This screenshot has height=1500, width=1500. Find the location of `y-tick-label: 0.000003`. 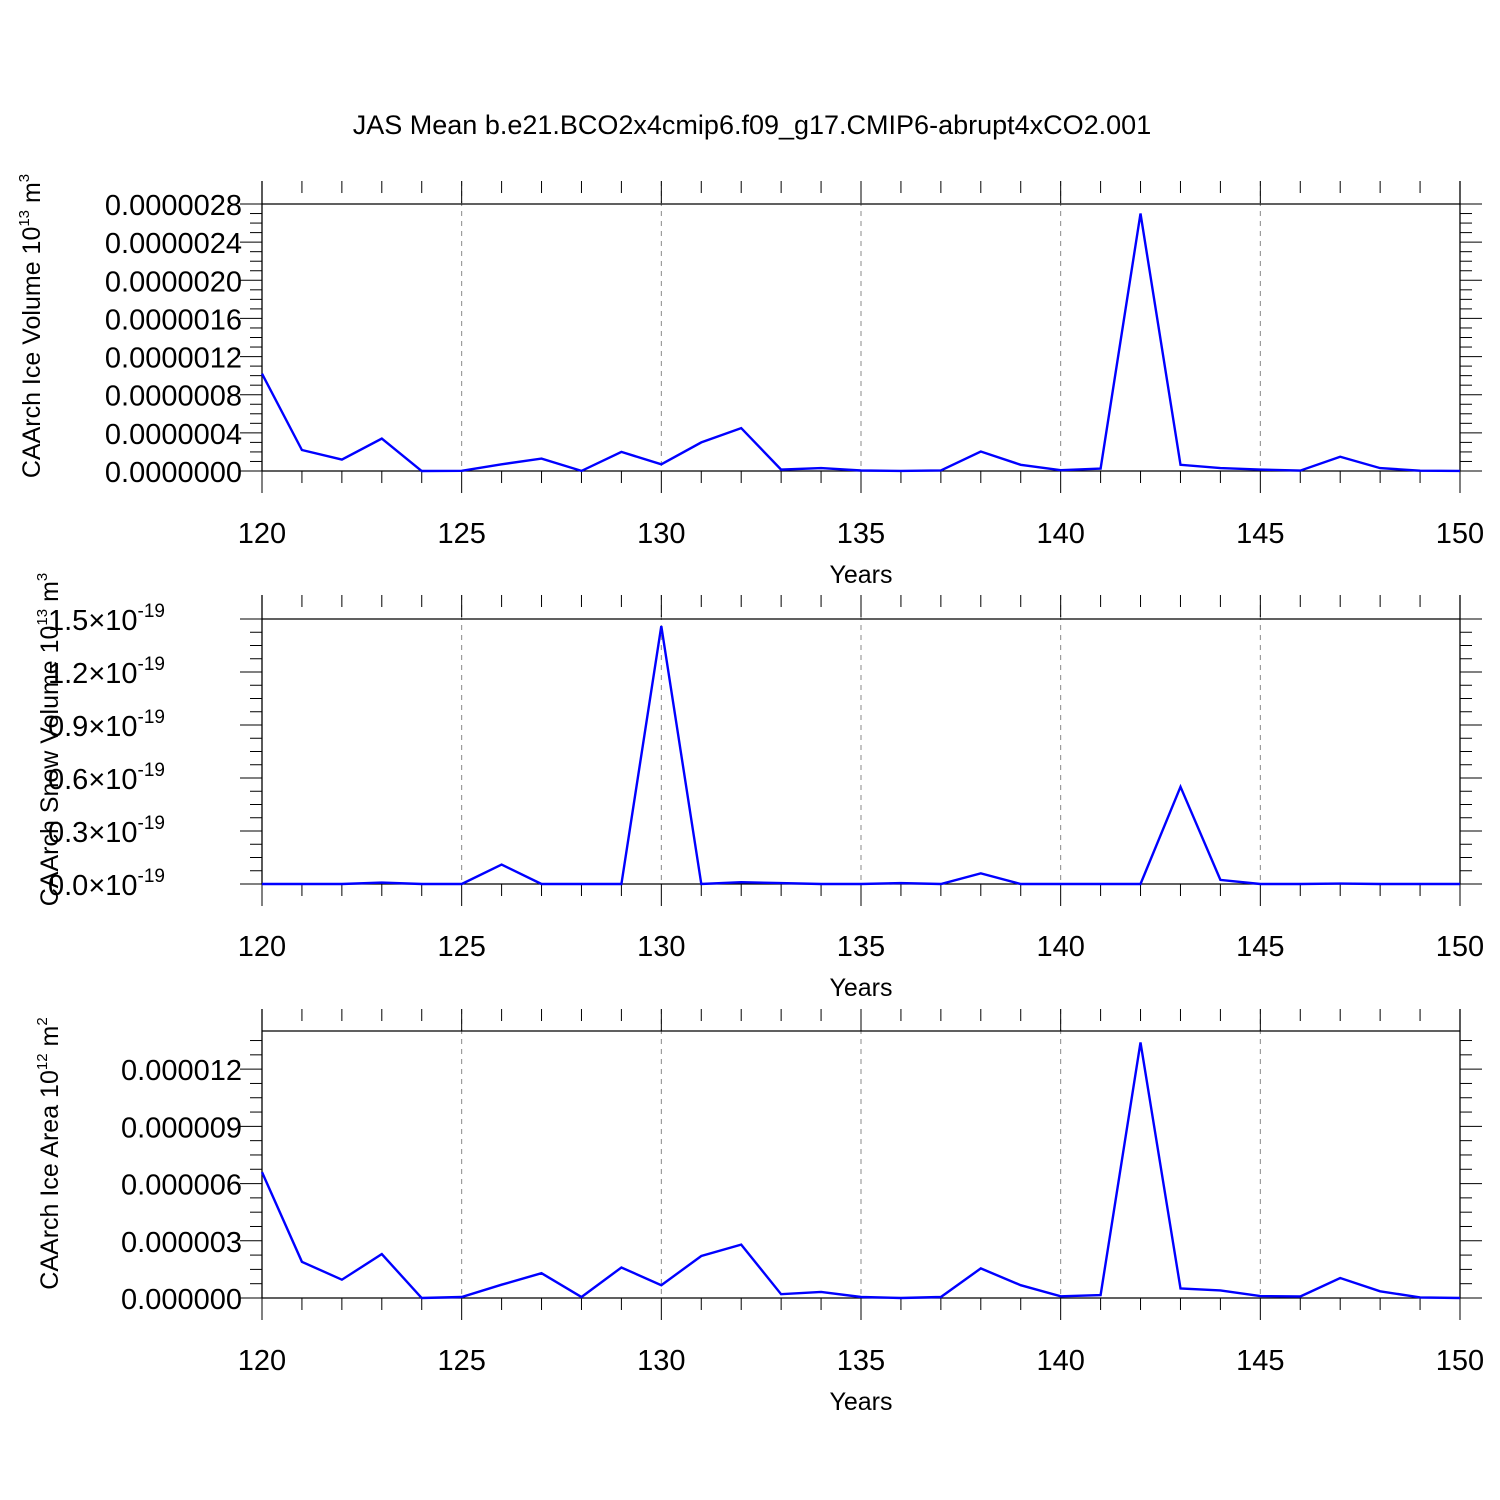

y-tick-label: 0.000003 is located at coordinates (181, 1243).